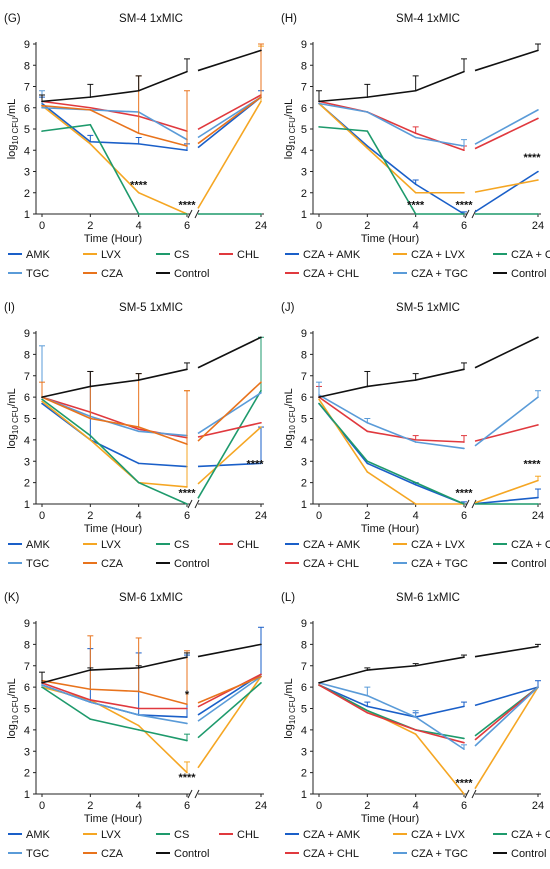 The height and width of the screenshot is (869, 550). I want to click on series-cza-cs, so click(428, 170).